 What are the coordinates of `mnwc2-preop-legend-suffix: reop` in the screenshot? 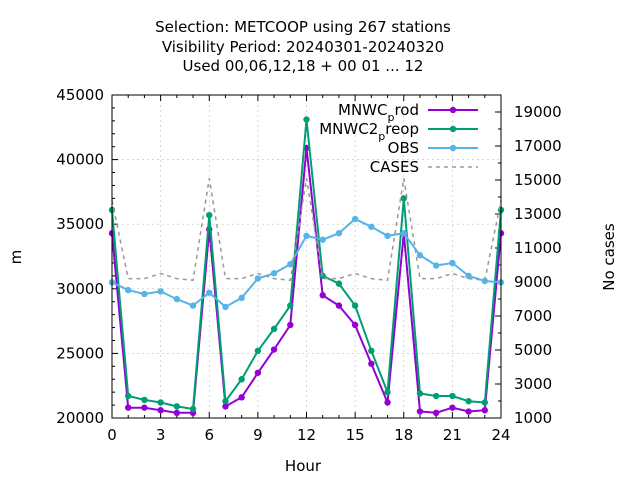 It's located at (402, 129).